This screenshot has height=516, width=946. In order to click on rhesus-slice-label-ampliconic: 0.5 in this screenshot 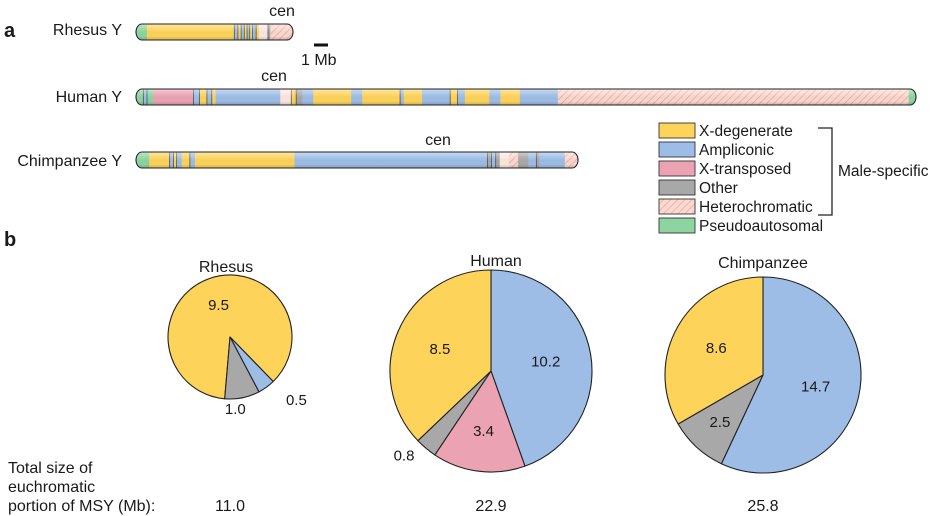, I will do `click(296, 400)`.